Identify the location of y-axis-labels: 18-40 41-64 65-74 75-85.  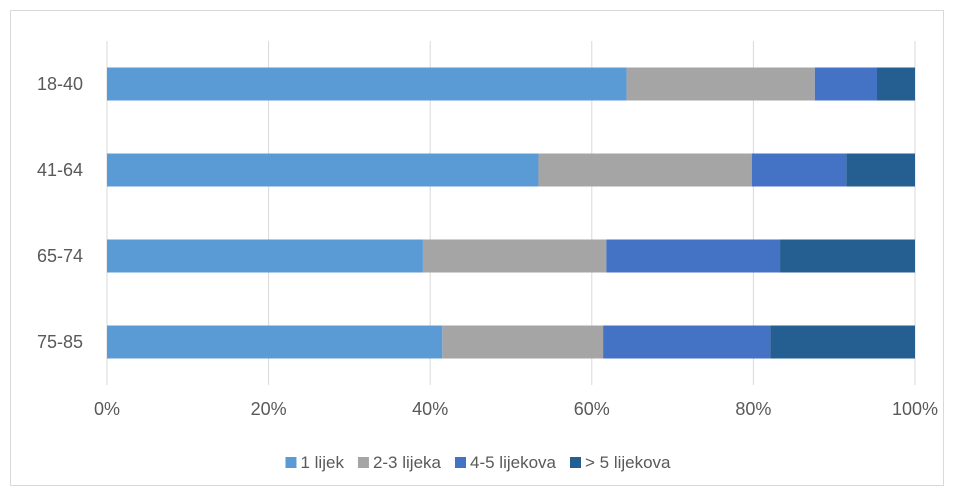
(60, 213).